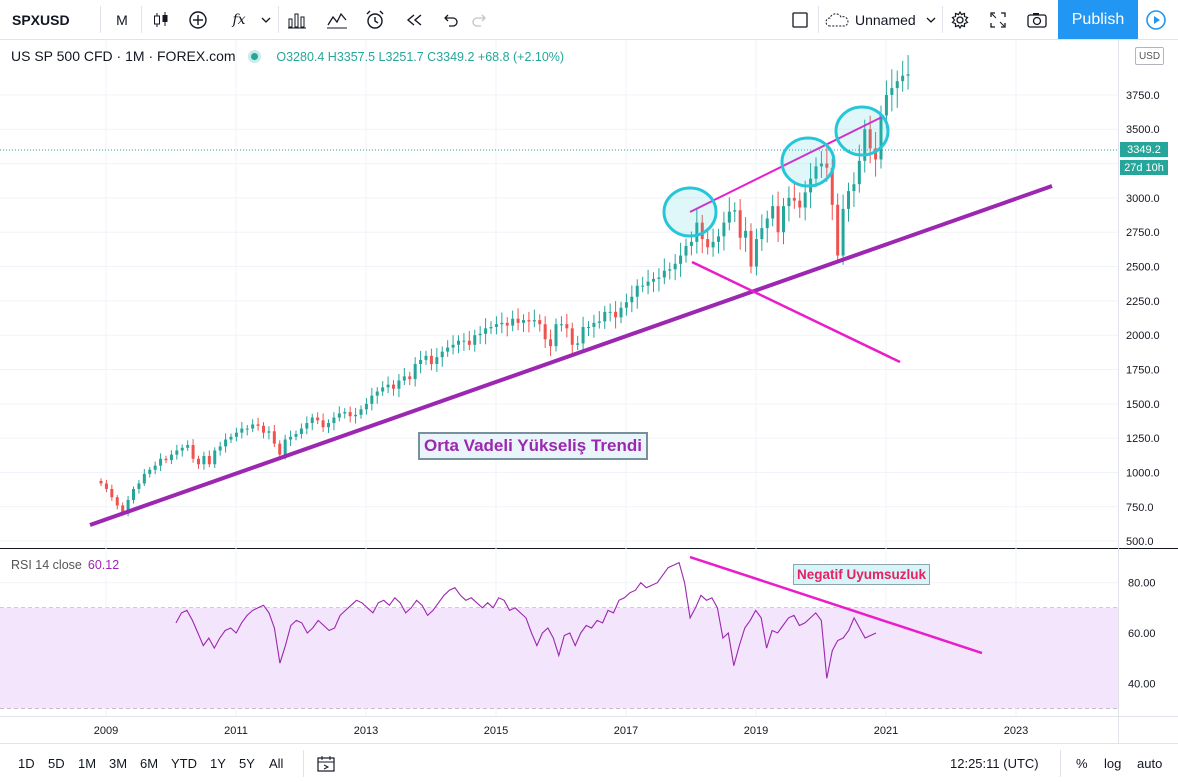  Describe the element at coordinates (184, 763) in the screenshot. I see `range-ytd: YTD` at that location.